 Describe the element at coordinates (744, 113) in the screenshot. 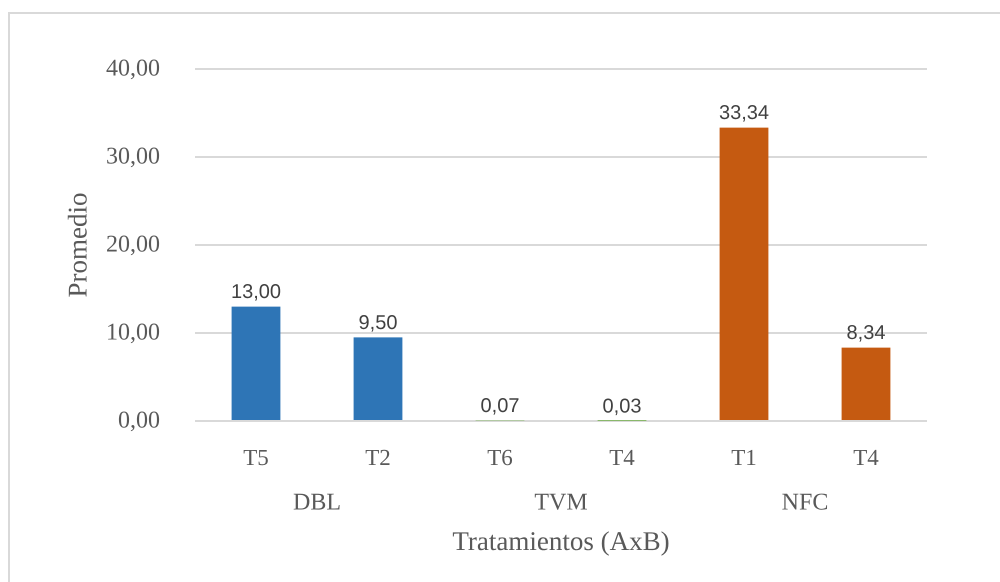

I see `data-label: 33,34` at that location.